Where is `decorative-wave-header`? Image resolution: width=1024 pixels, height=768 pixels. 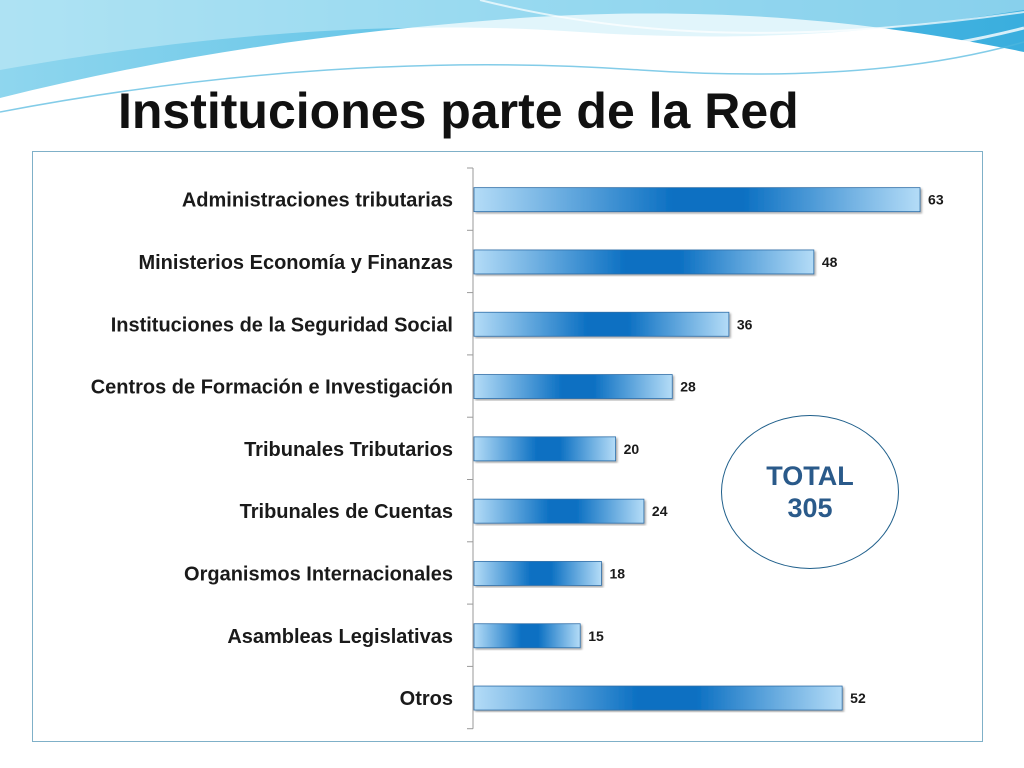 decorative-wave-header is located at coordinates (512, 56).